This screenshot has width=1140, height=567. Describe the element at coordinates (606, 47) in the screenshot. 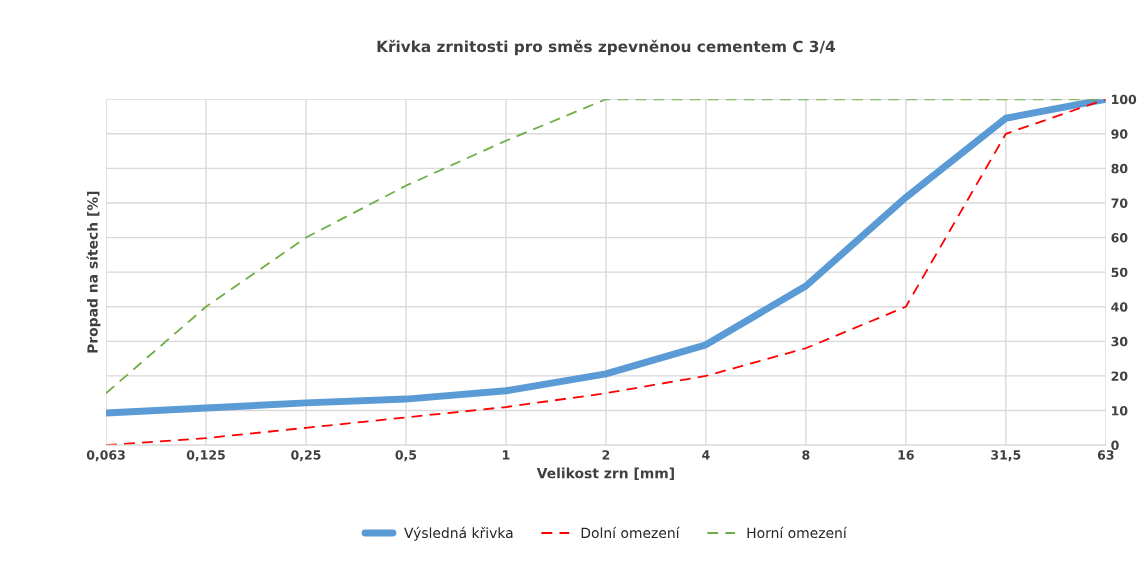

I see `chart-title: Křivka zrnitosti pro směs zpevněnou cementem C 3/4` at that location.